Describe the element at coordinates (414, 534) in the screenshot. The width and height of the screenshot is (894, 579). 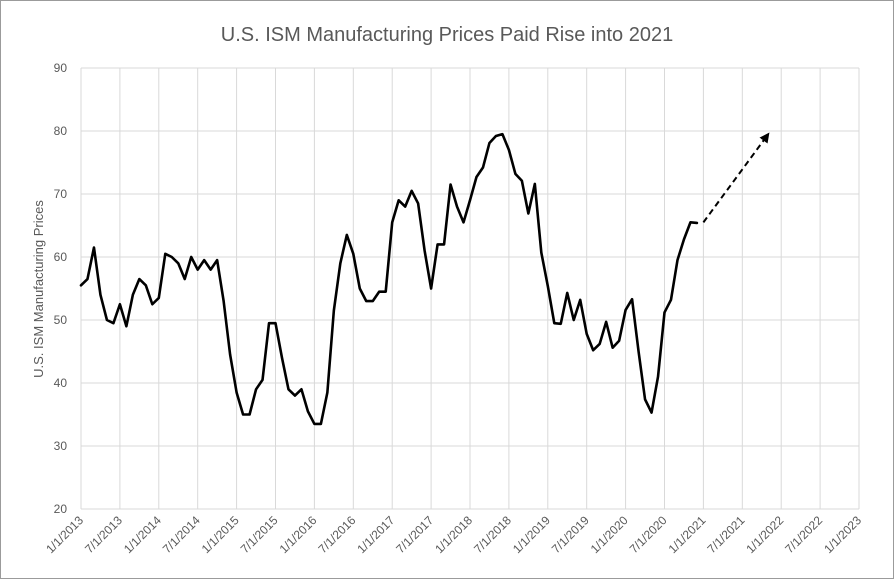
I see `x-tick-label: 7/1/2017` at that location.